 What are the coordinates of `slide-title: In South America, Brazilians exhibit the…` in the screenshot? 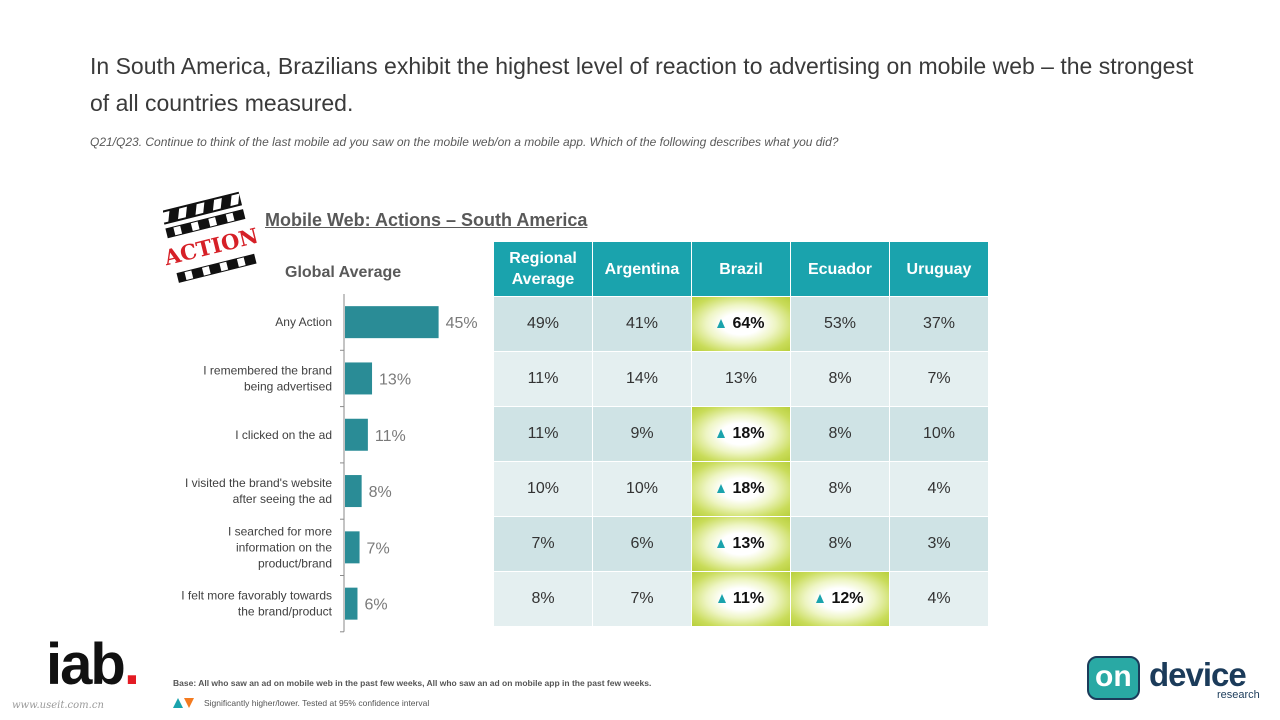 It's located at (642, 84).